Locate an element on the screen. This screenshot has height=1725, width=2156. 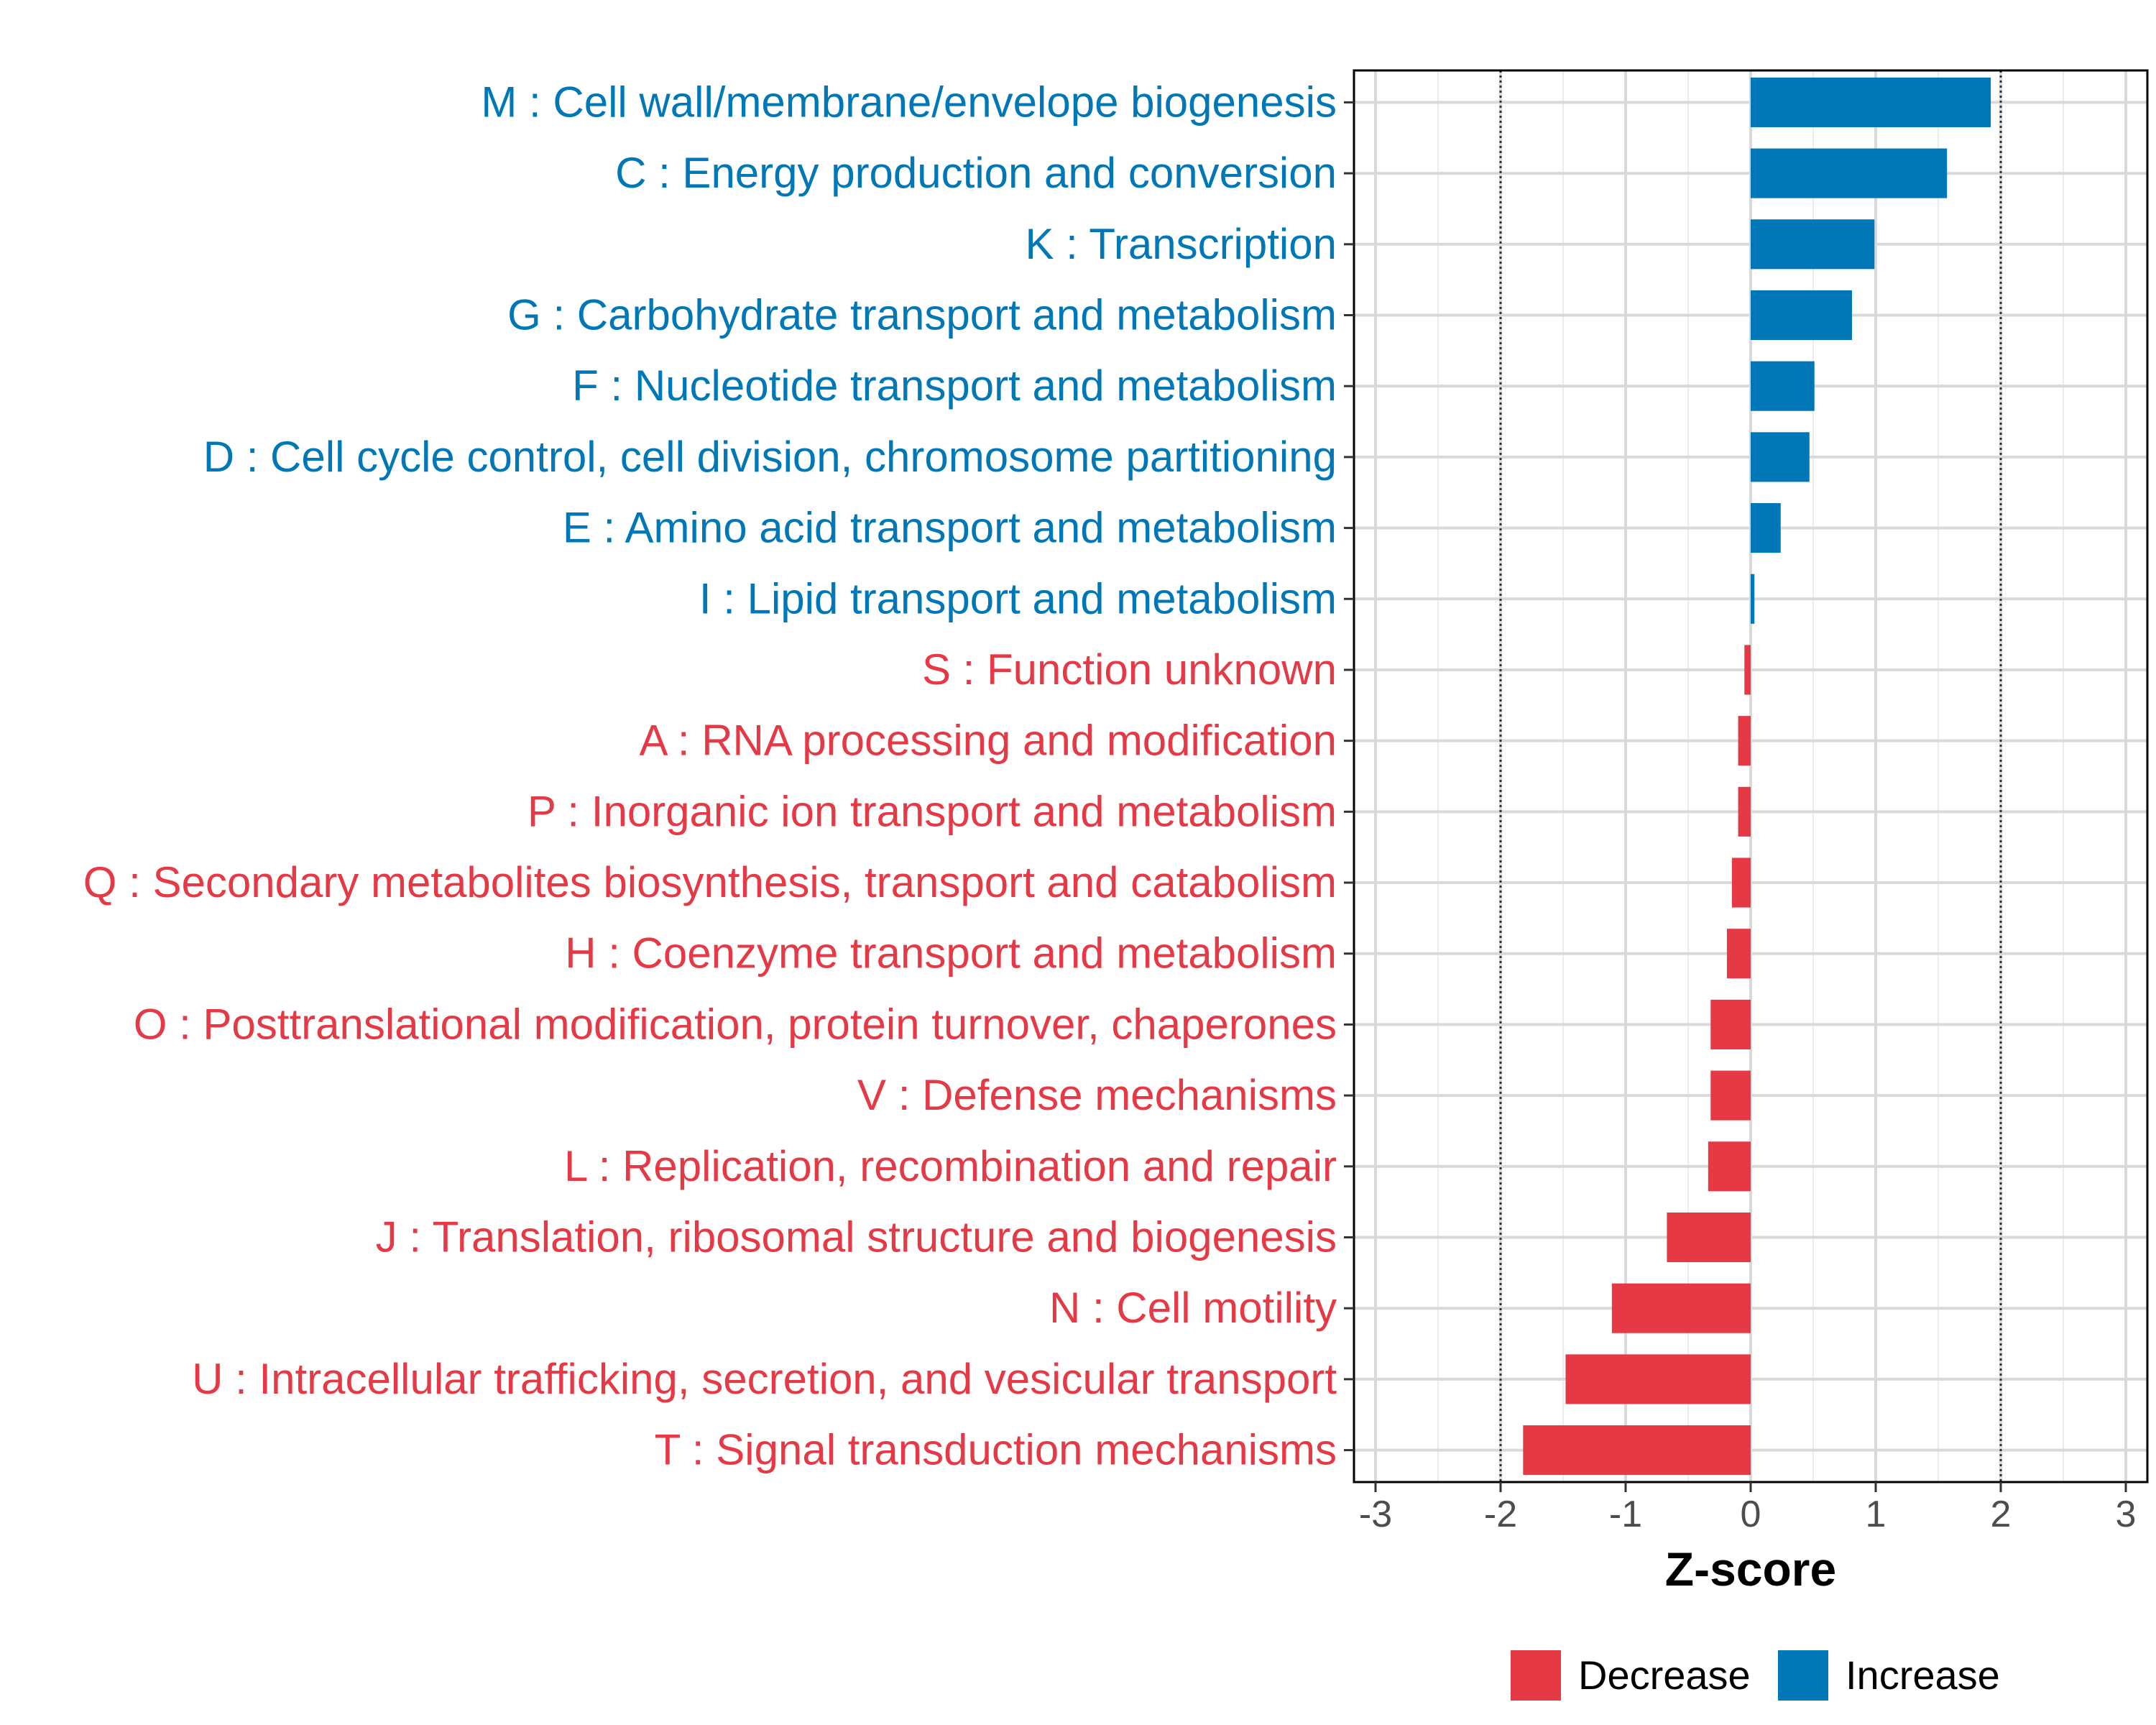
category-label: C : Energy production and conversion is located at coordinates (976, 173).